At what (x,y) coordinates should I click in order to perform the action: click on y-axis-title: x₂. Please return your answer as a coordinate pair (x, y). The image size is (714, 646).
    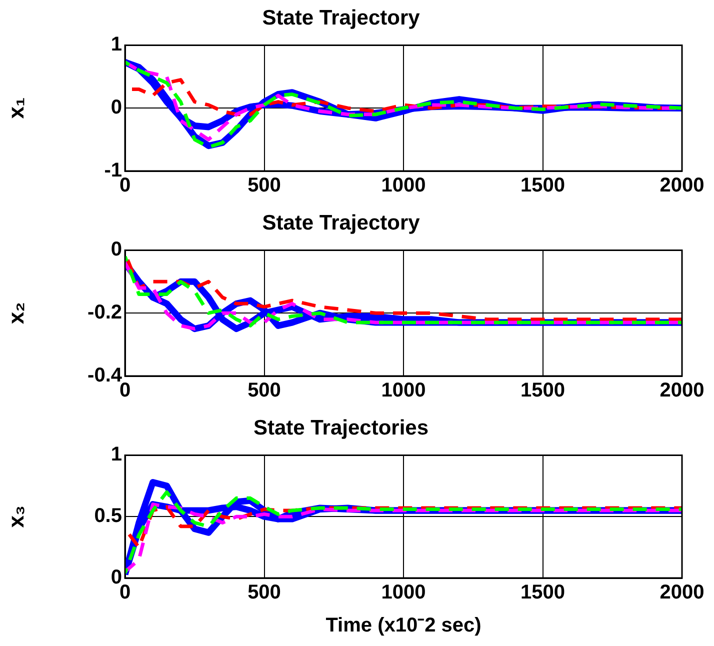
    Looking at the image, I should click on (15, 313).